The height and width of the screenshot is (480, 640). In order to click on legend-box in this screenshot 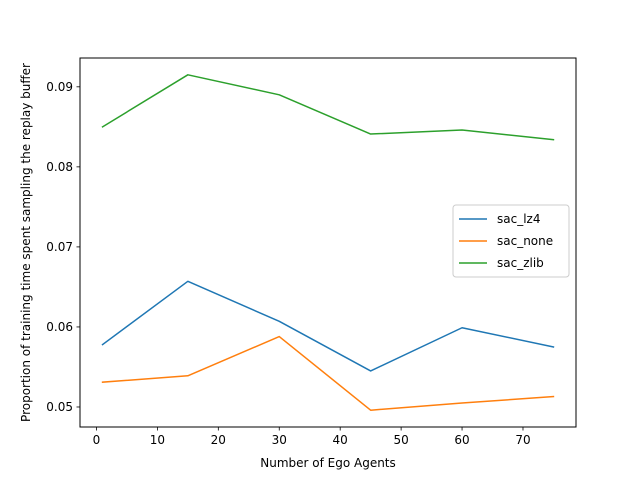, I will do `click(511, 241)`.